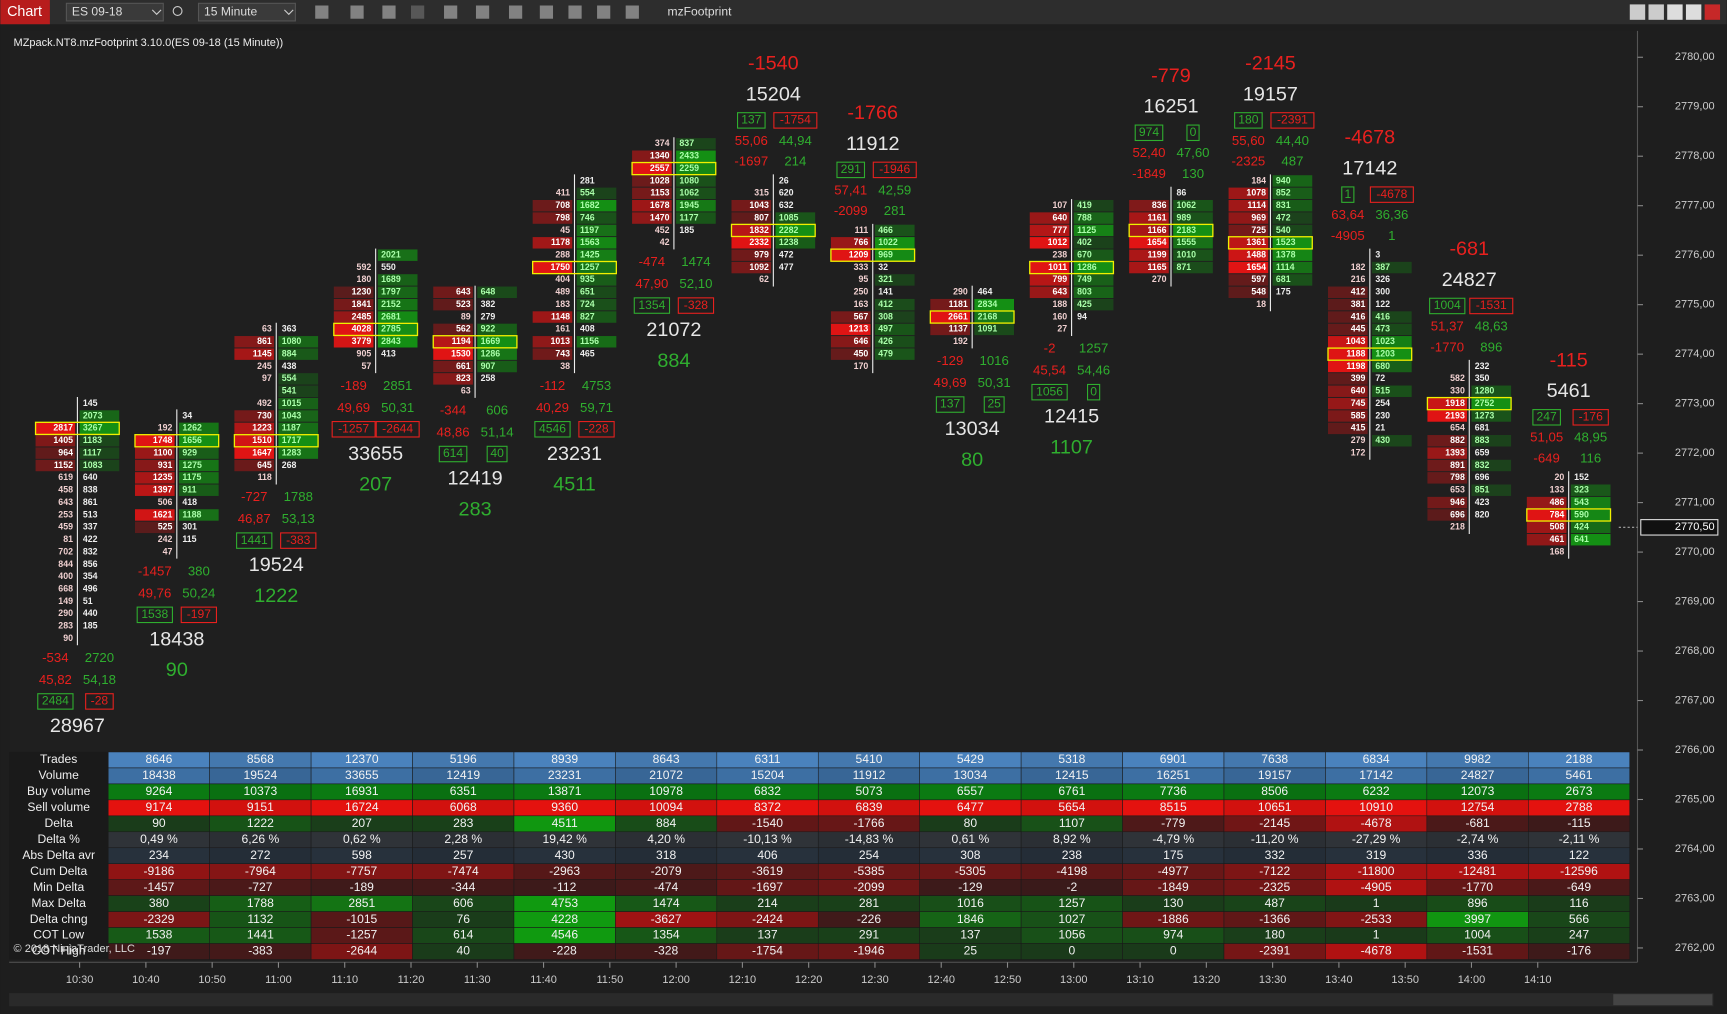  I want to click on bid-value: 1178, so click(560, 242).